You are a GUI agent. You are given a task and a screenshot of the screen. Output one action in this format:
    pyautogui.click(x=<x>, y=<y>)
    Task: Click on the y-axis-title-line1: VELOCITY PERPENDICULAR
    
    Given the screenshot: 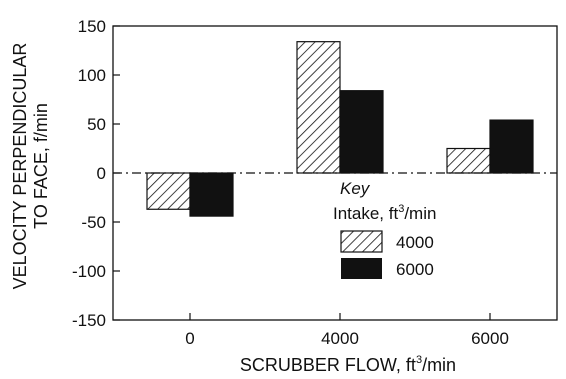 What is the action you would take?
    pyautogui.click(x=20, y=166)
    